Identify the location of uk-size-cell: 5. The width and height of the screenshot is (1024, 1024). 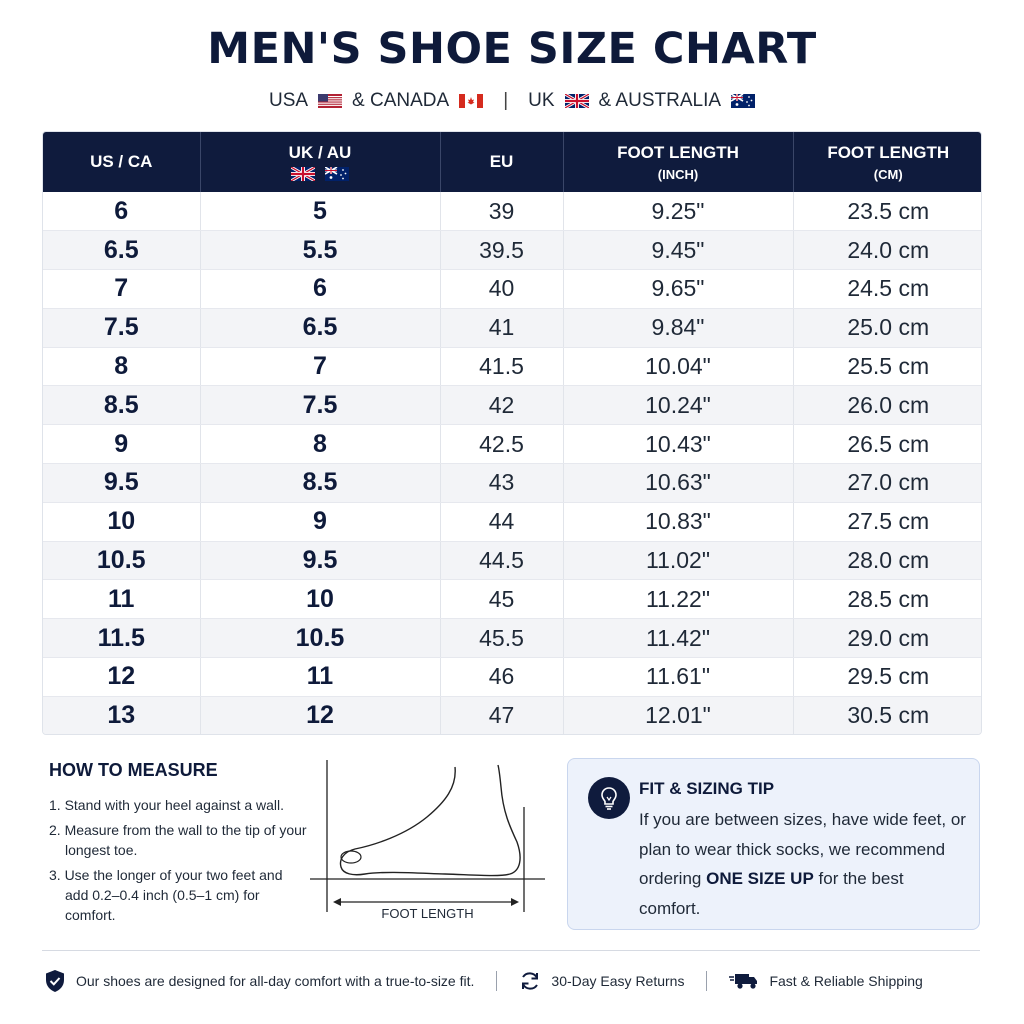
(320, 212).